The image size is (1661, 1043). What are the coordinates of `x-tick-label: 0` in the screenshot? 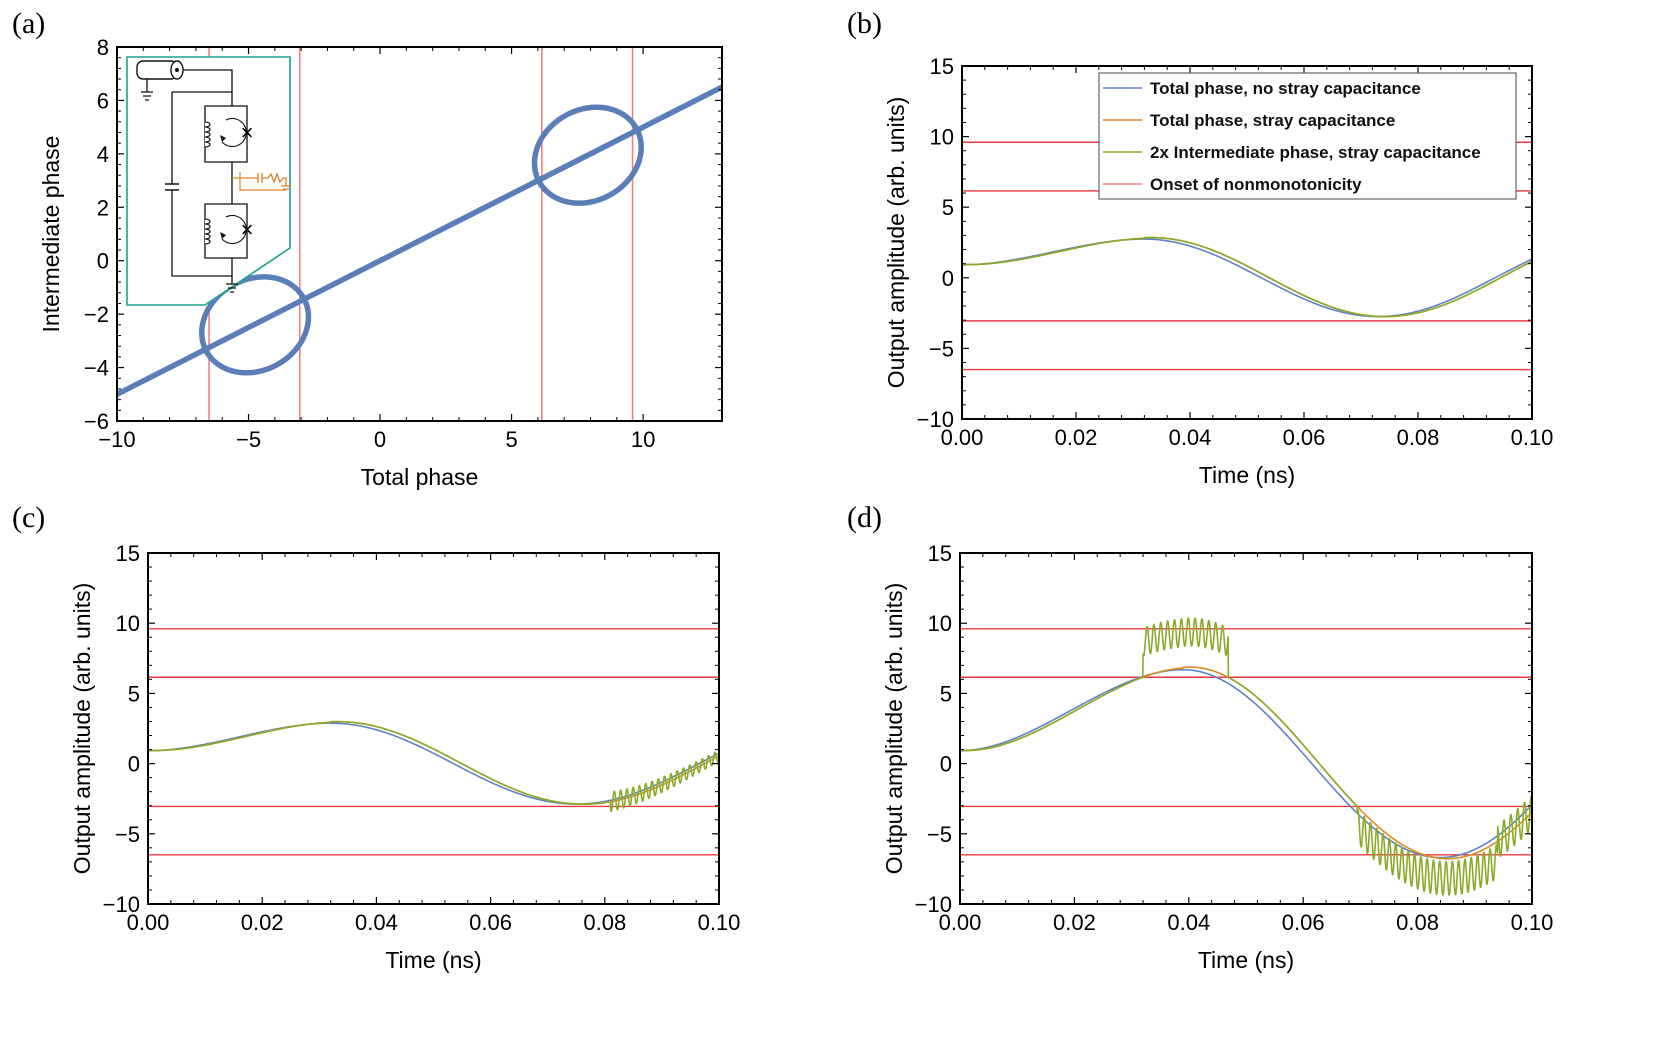 It's located at (380, 439).